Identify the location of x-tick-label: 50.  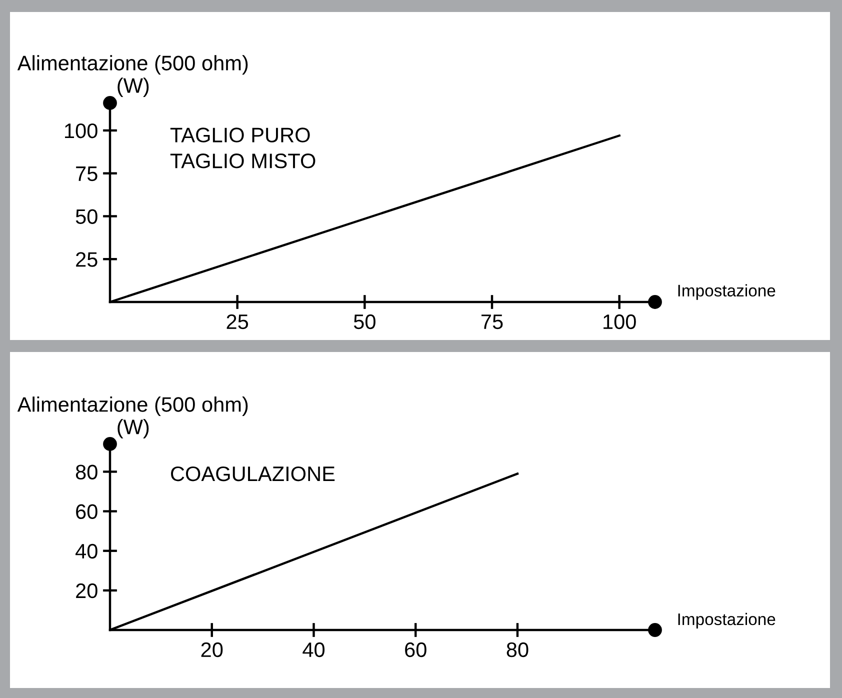
(365, 322).